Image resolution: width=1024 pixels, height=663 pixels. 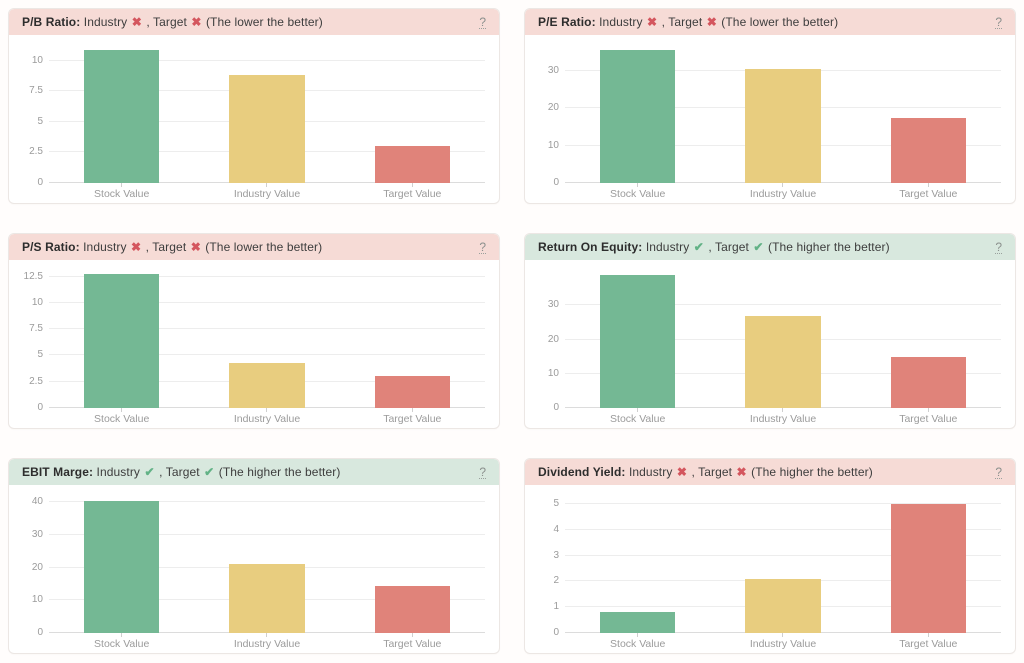 What do you see at coordinates (264, 22) in the screenshot?
I see `direction-note: (The lower the better)` at bounding box center [264, 22].